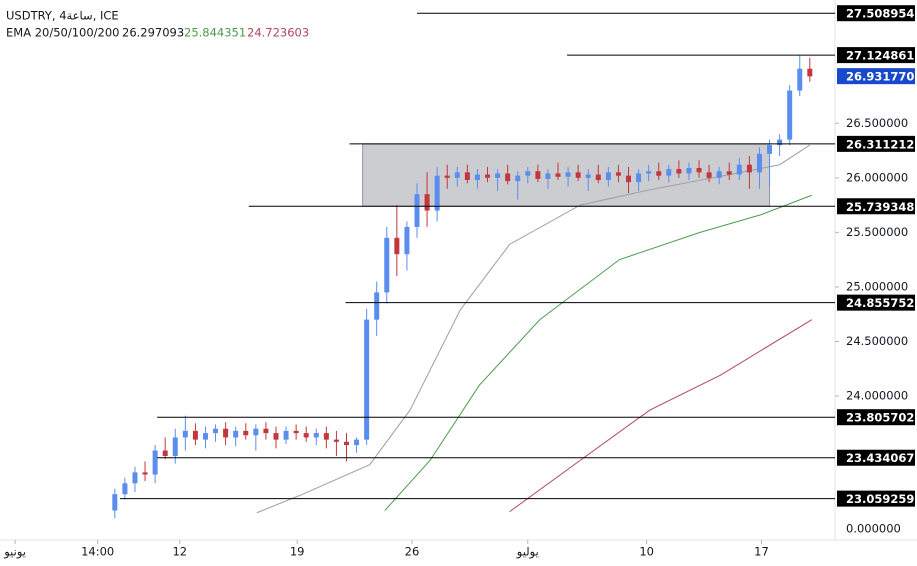 The image size is (917, 566). Describe the element at coordinates (880, 418) in the screenshot. I see `level-label: 23.805702` at that location.